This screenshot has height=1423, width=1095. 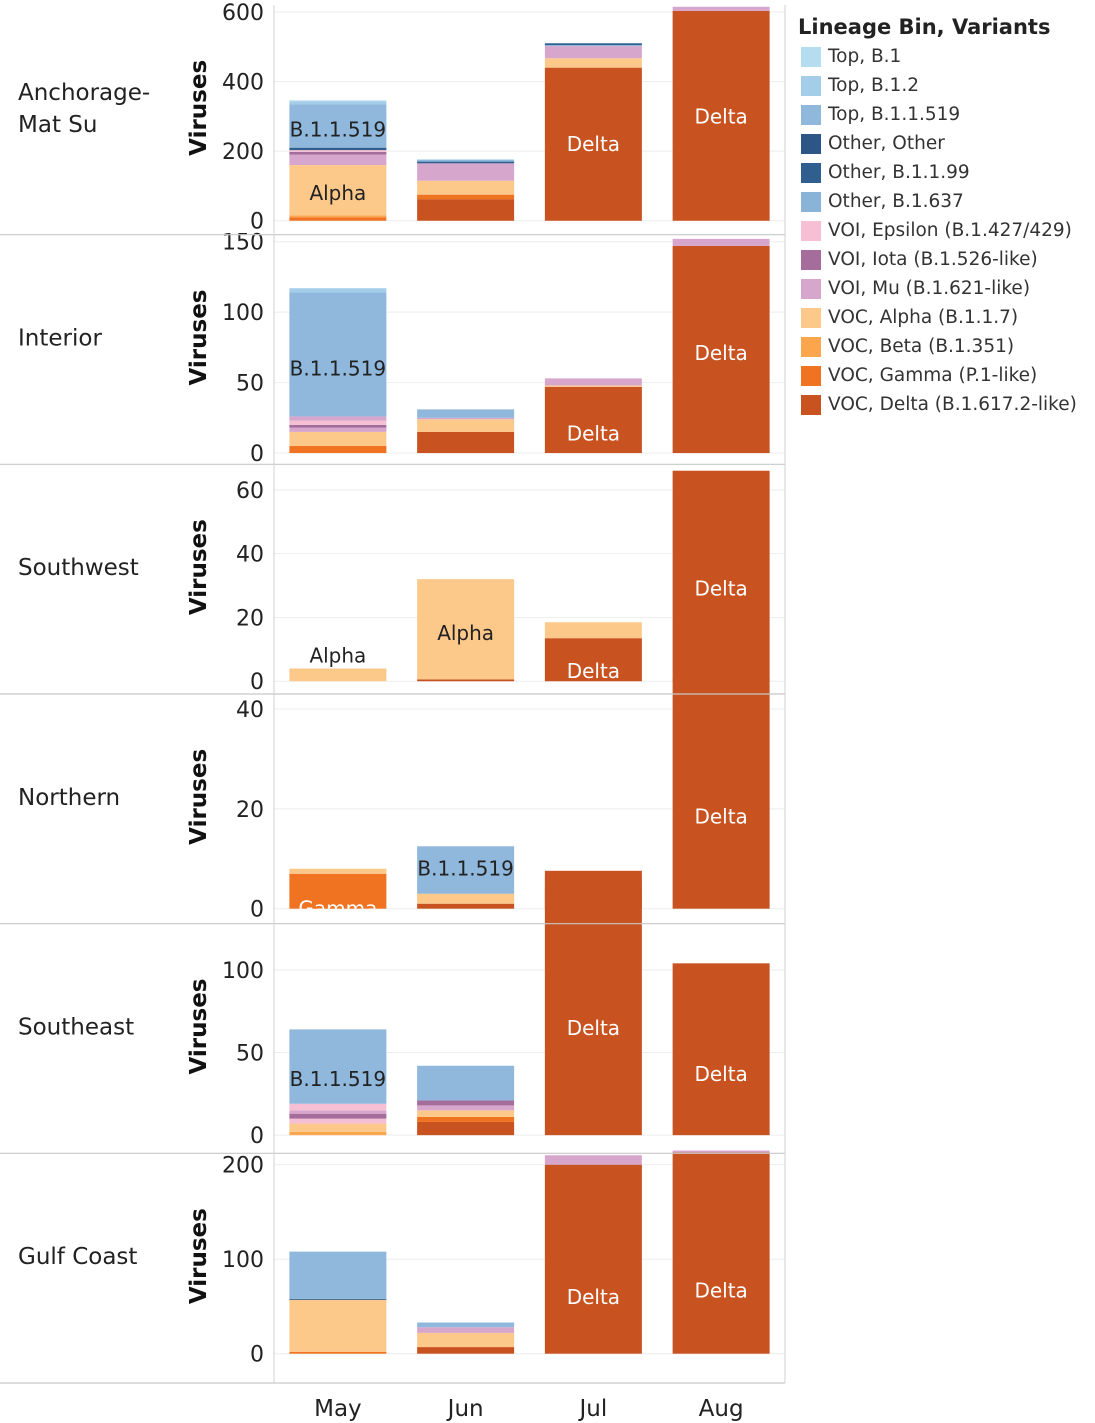 What do you see at coordinates (886, 143) in the screenshot?
I see `legend-label: Other, Other` at bounding box center [886, 143].